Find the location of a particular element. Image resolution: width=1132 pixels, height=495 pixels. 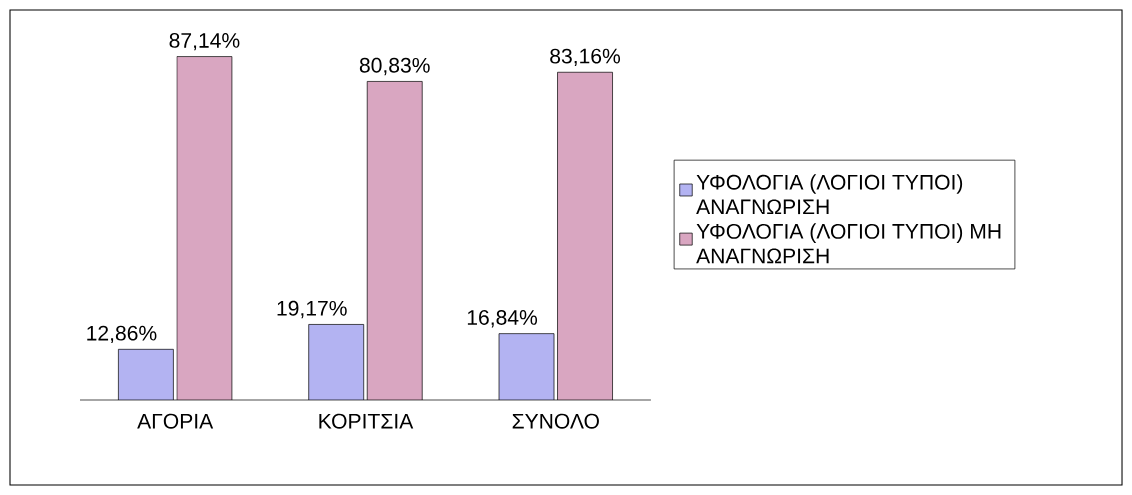

data-label: 12,86% is located at coordinates (122, 334).